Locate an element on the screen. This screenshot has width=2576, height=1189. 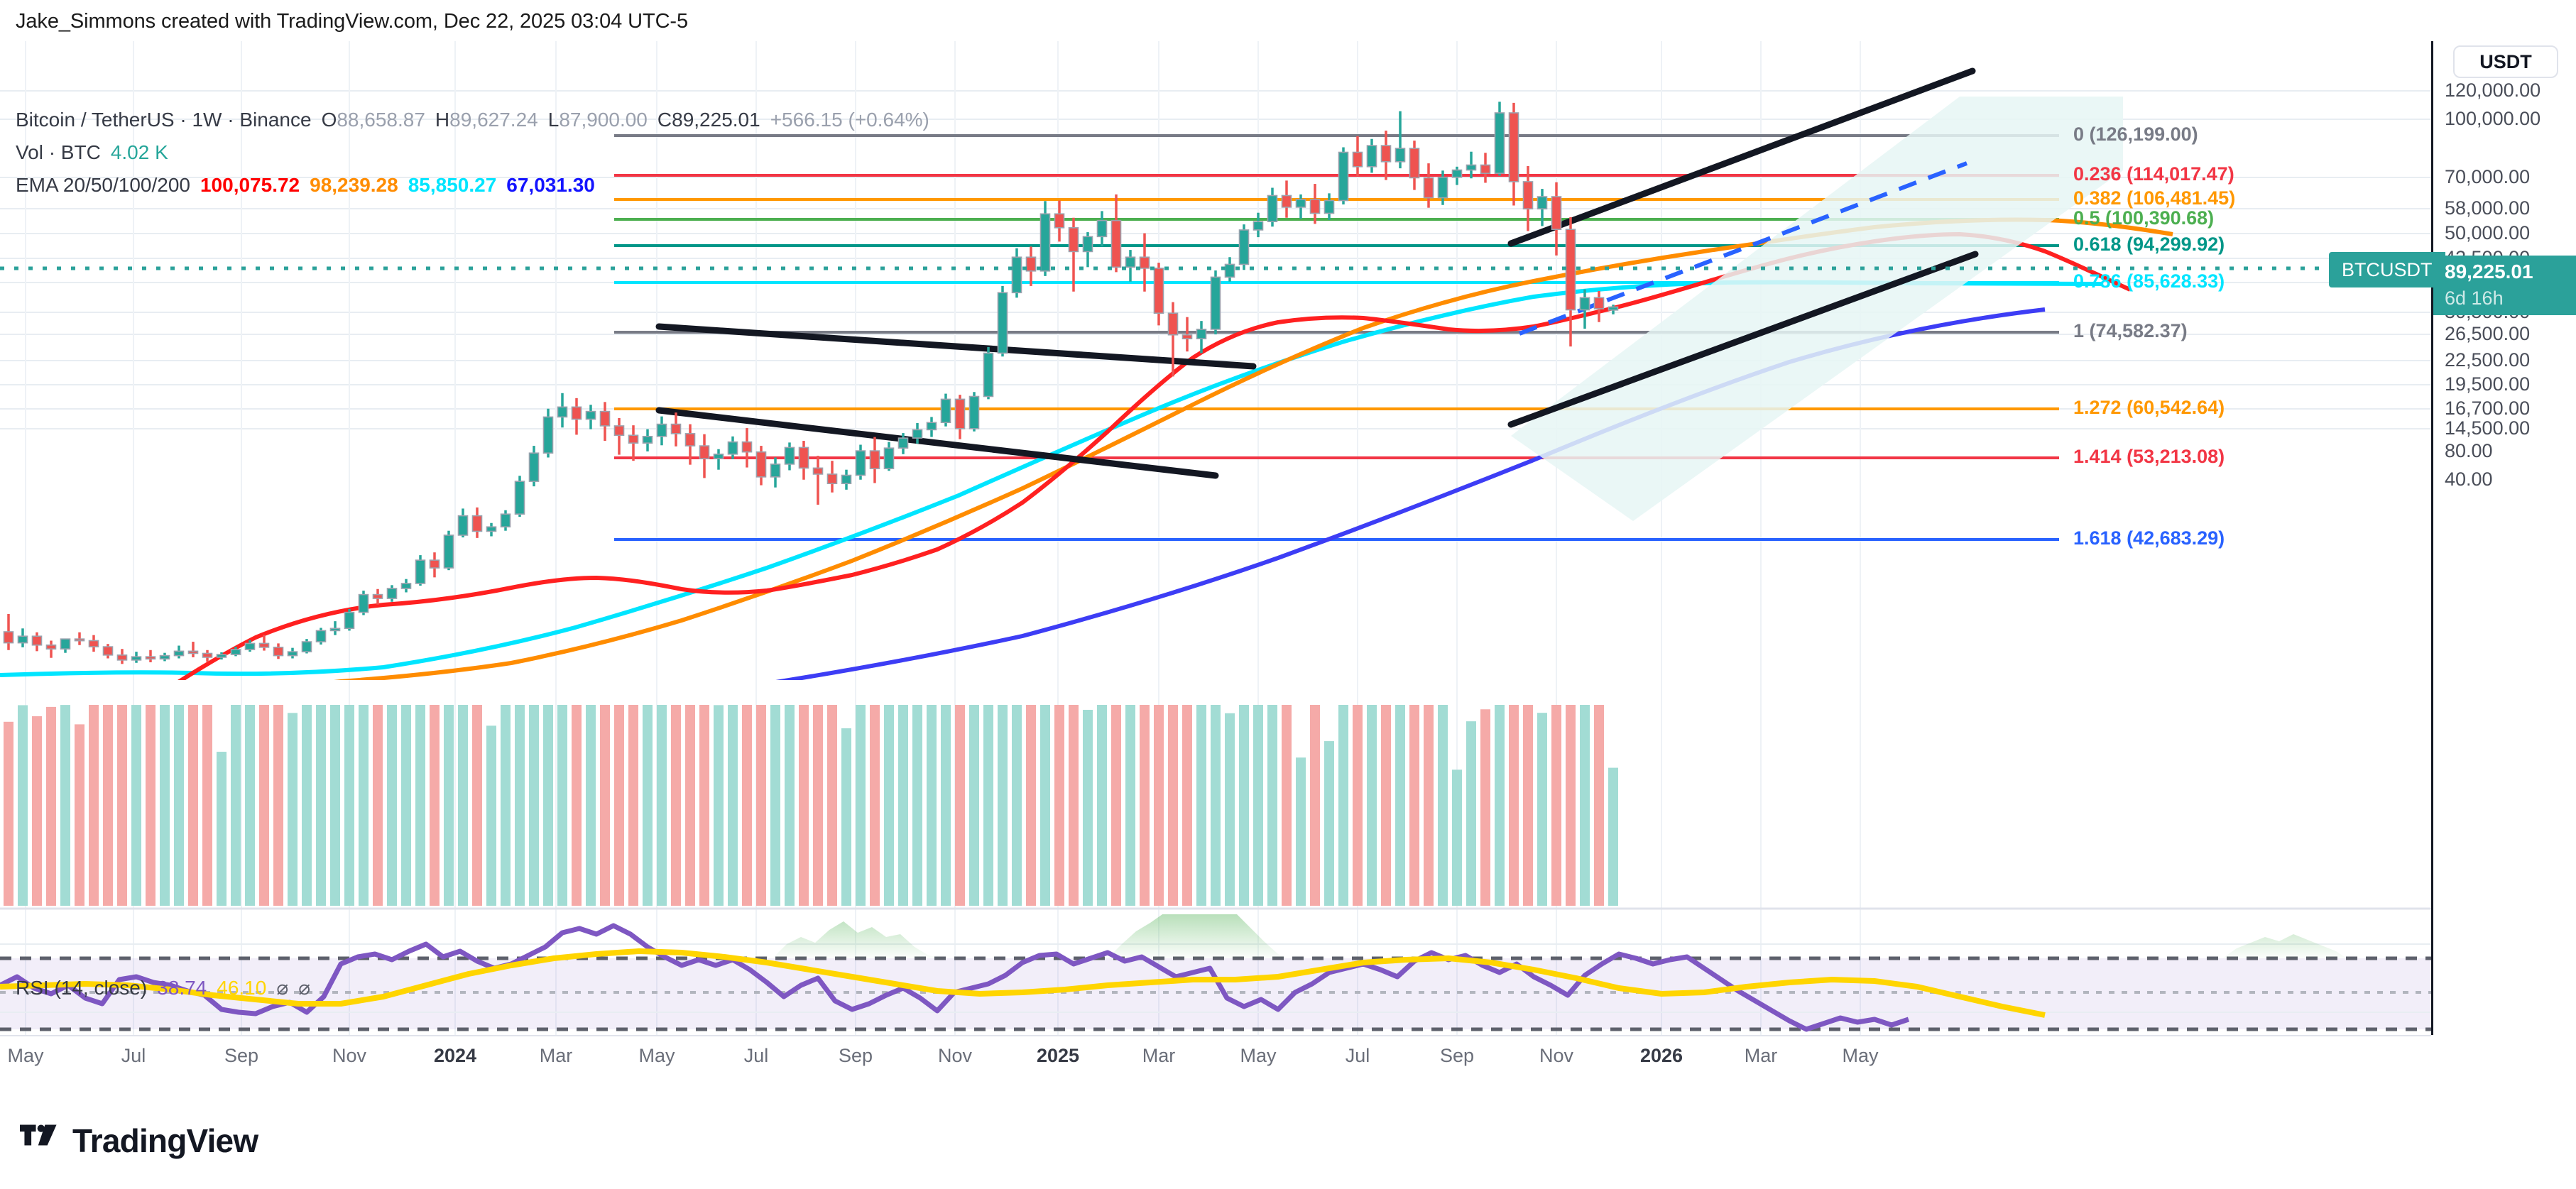
legend-interval: 1W is located at coordinates (207, 120).